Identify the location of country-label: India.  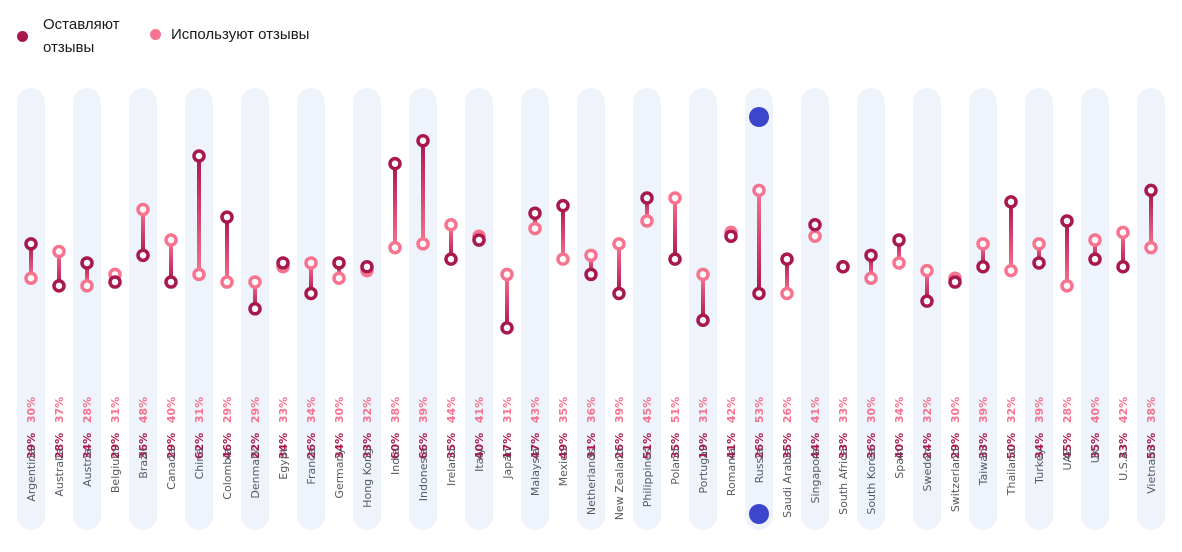
(395, 461).